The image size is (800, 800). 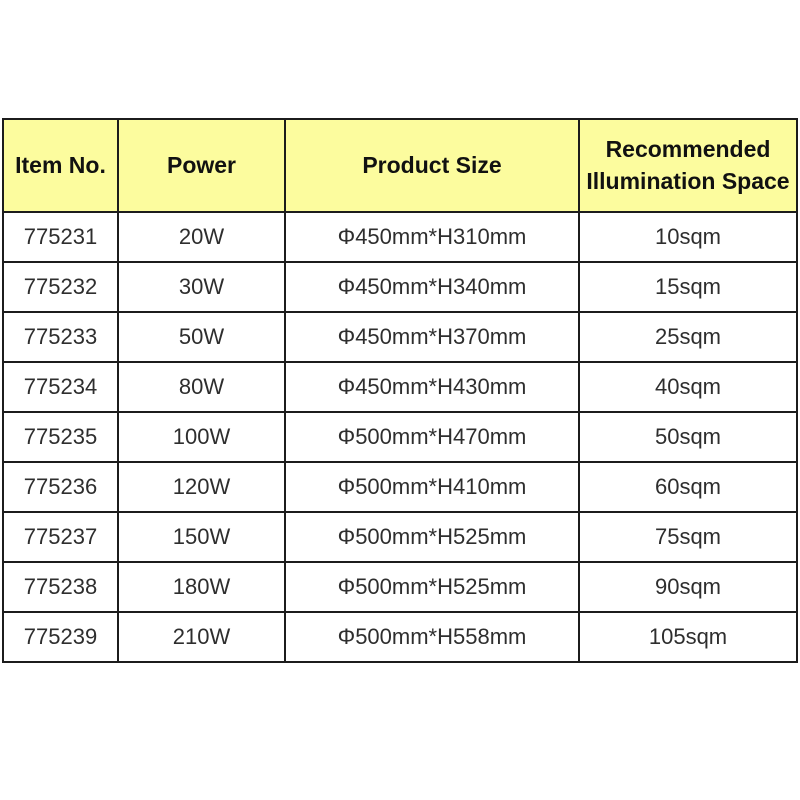 I want to click on column-header-product-size: Product Size, so click(x=432, y=165).